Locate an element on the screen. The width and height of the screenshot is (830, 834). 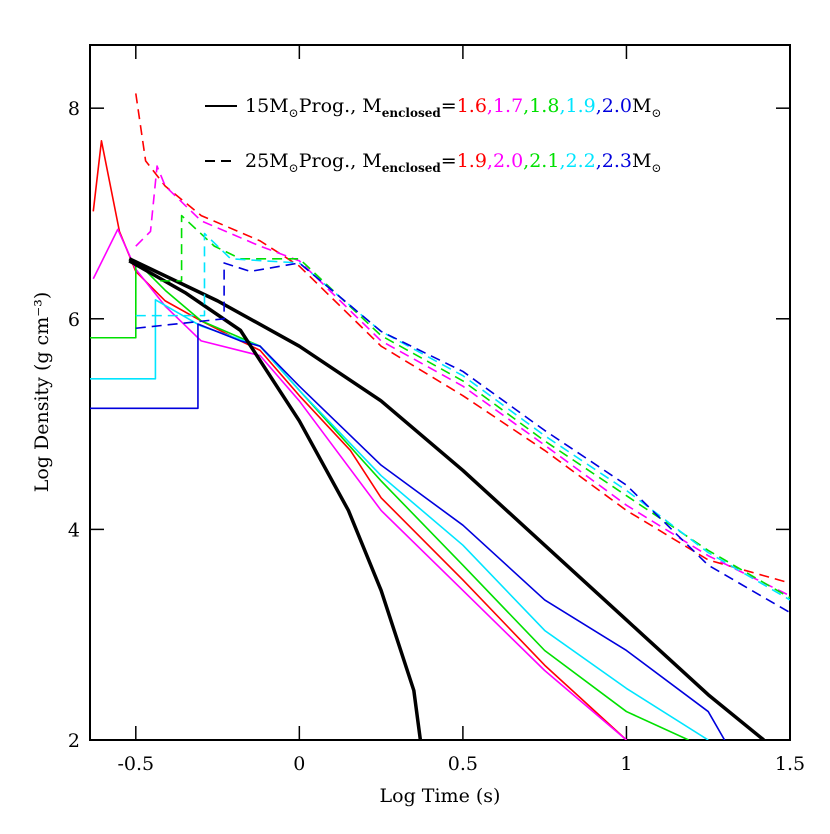
legend-entry: 1.7 is located at coordinates (508, 106).